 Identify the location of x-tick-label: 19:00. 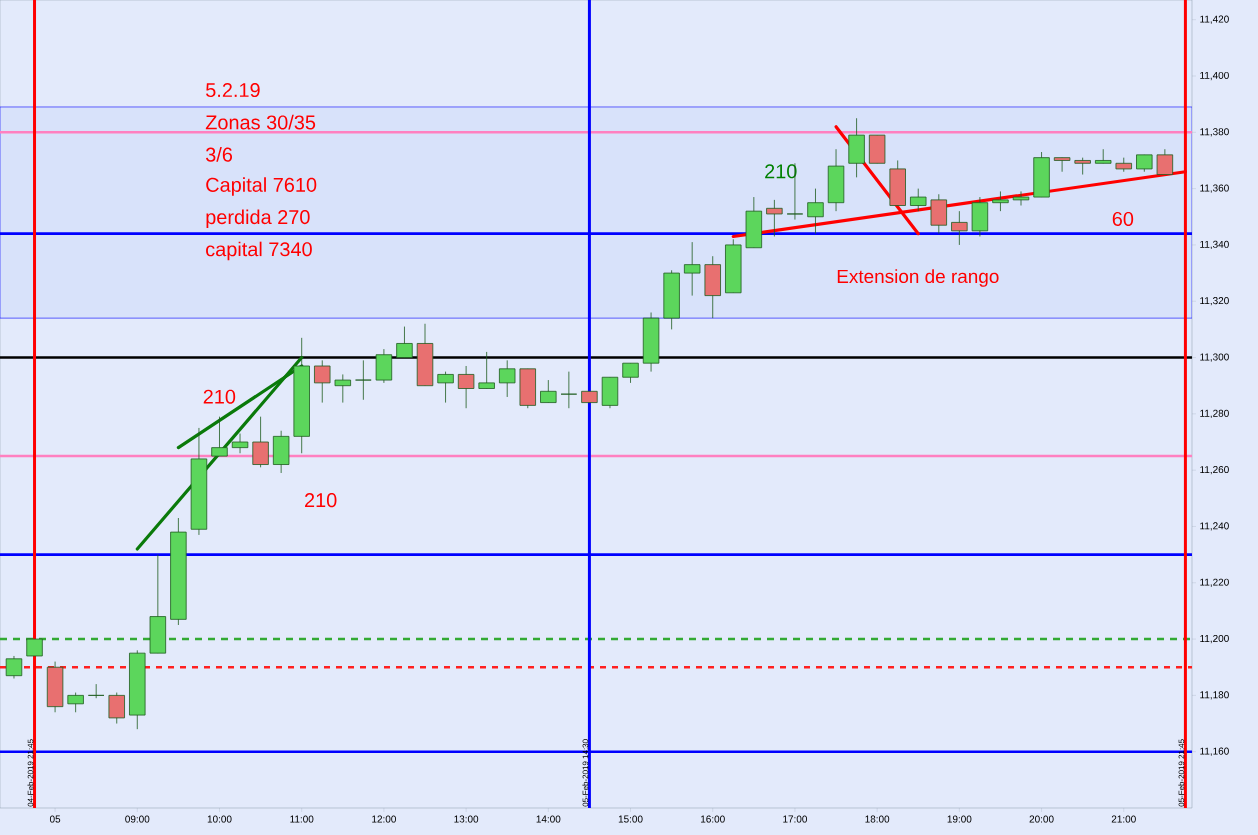
(959, 819).